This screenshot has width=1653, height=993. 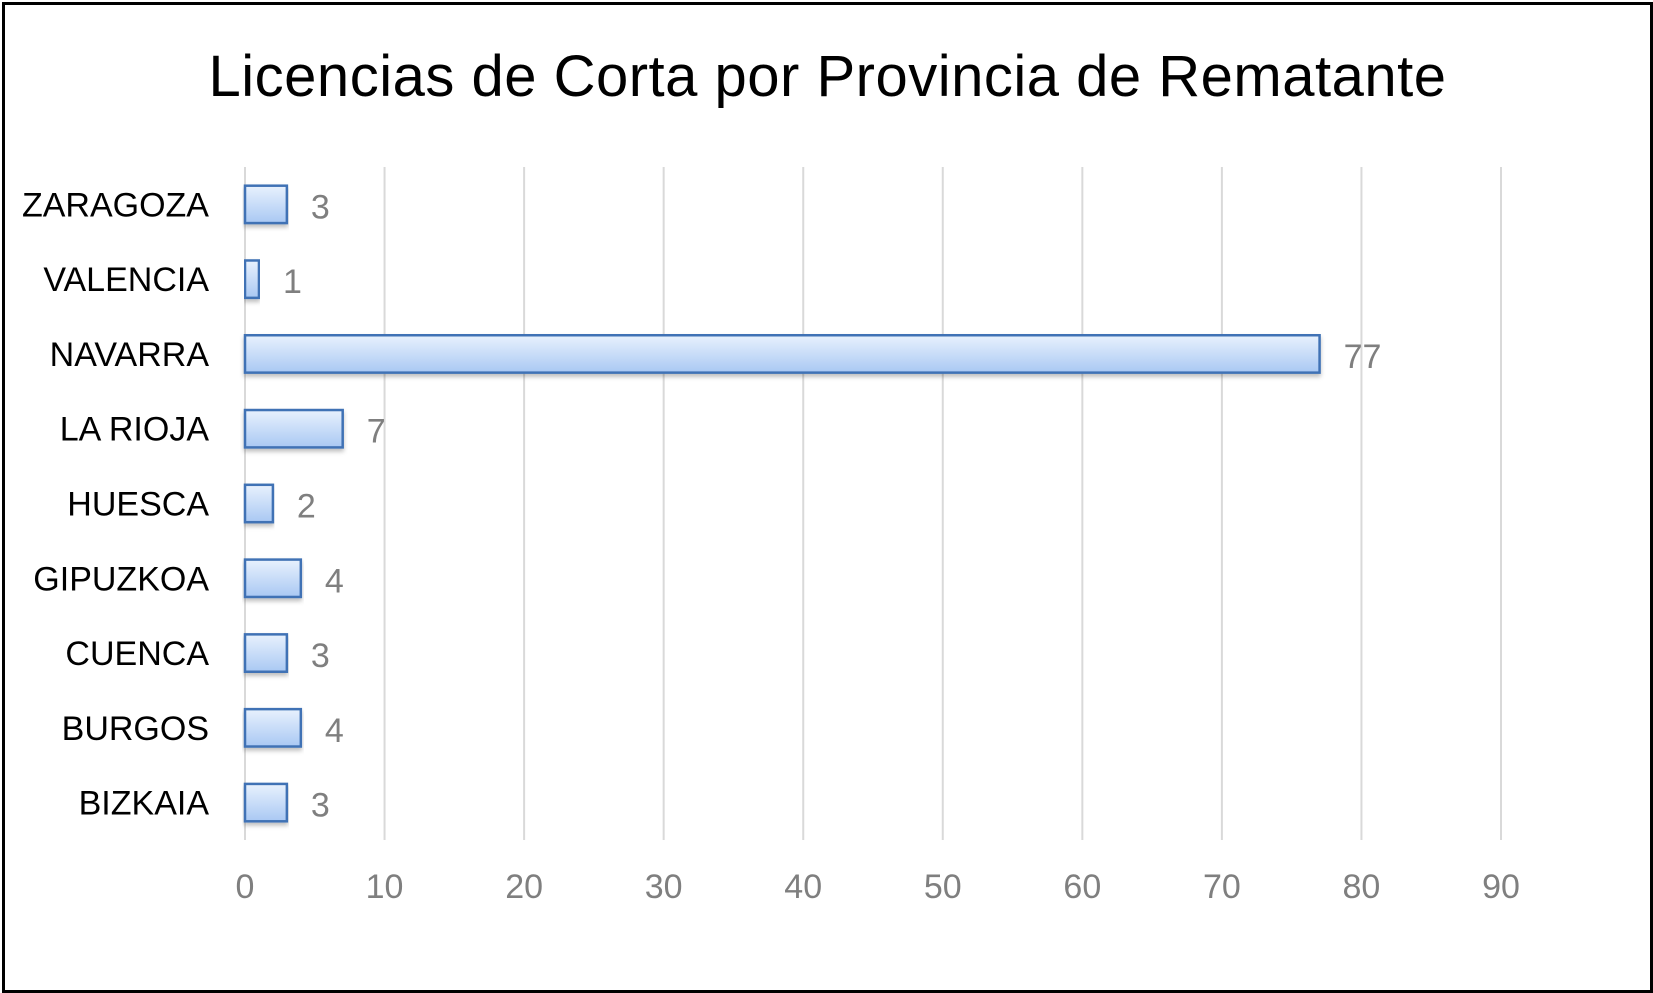 What do you see at coordinates (135, 729) in the screenshot?
I see `category-label-burgos: BURGOS` at bounding box center [135, 729].